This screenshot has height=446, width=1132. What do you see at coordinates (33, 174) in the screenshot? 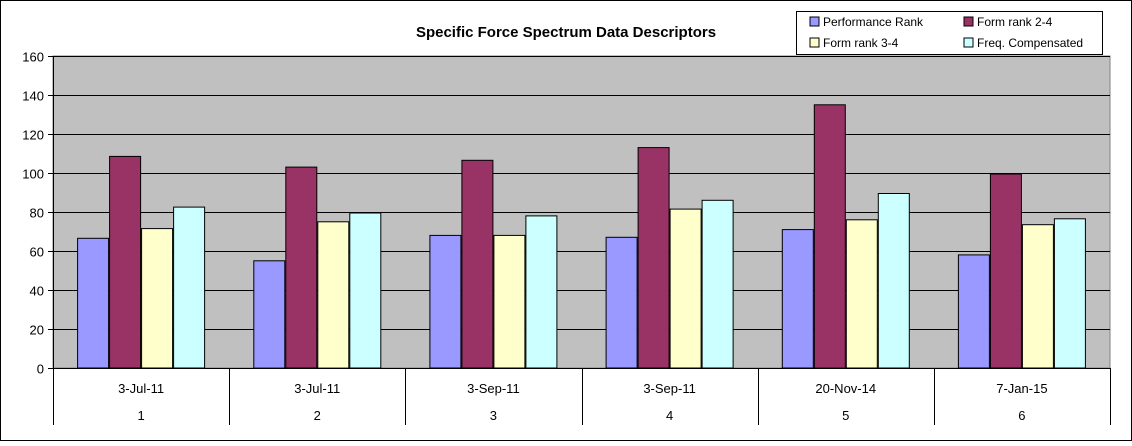
I see `y-tick-label: 100` at bounding box center [33, 174].